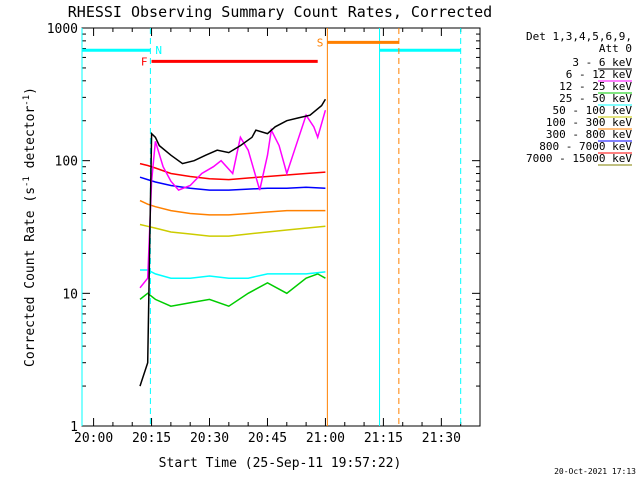  Describe the element at coordinates (62, 29) in the screenshot. I see `y-tick-label: 1000` at that location.